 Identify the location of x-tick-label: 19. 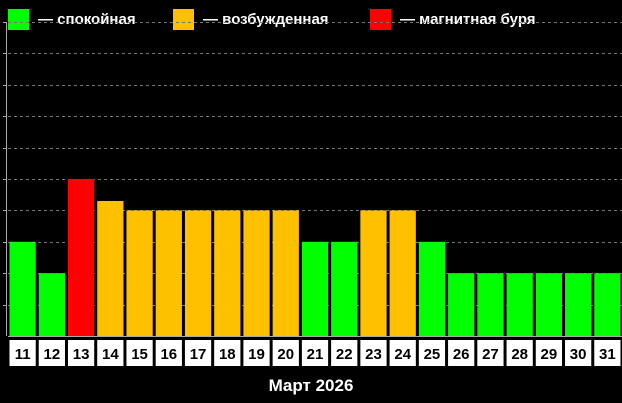
(256, 354).